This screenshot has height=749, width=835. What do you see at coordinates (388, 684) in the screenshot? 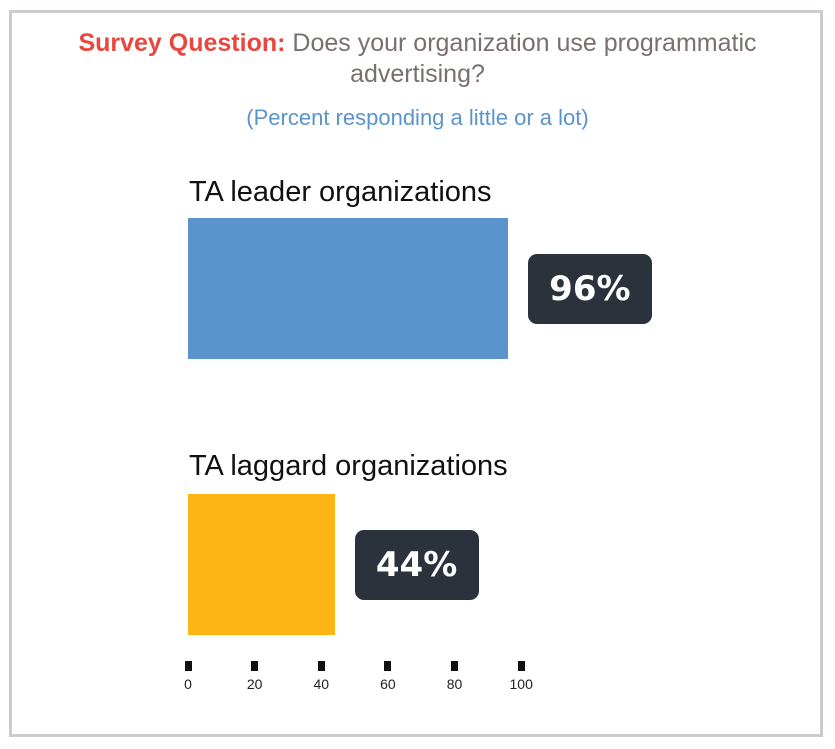
I see `tick-label: 60` at bounding box center [388, 684].